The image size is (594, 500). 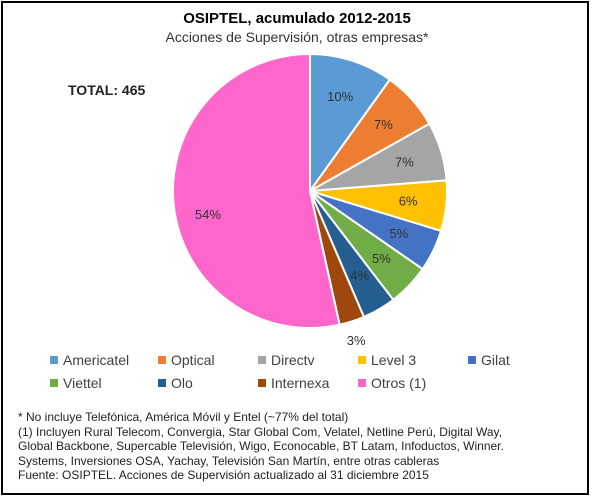 What do you see at coordinates (350, 123) in the screenshot?
I see `pie-slice-americatel` at bounding box center [350, 123].